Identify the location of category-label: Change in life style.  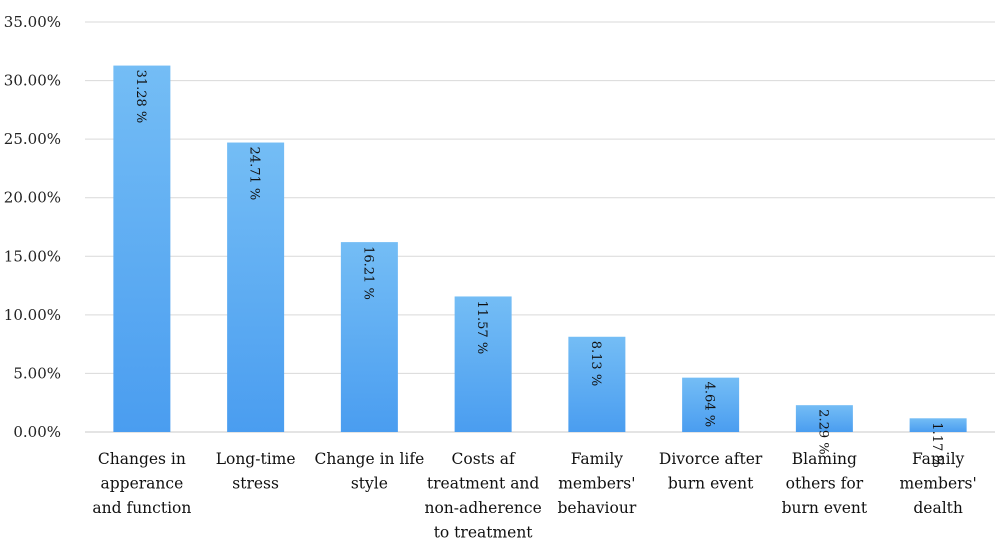
(369, 471).